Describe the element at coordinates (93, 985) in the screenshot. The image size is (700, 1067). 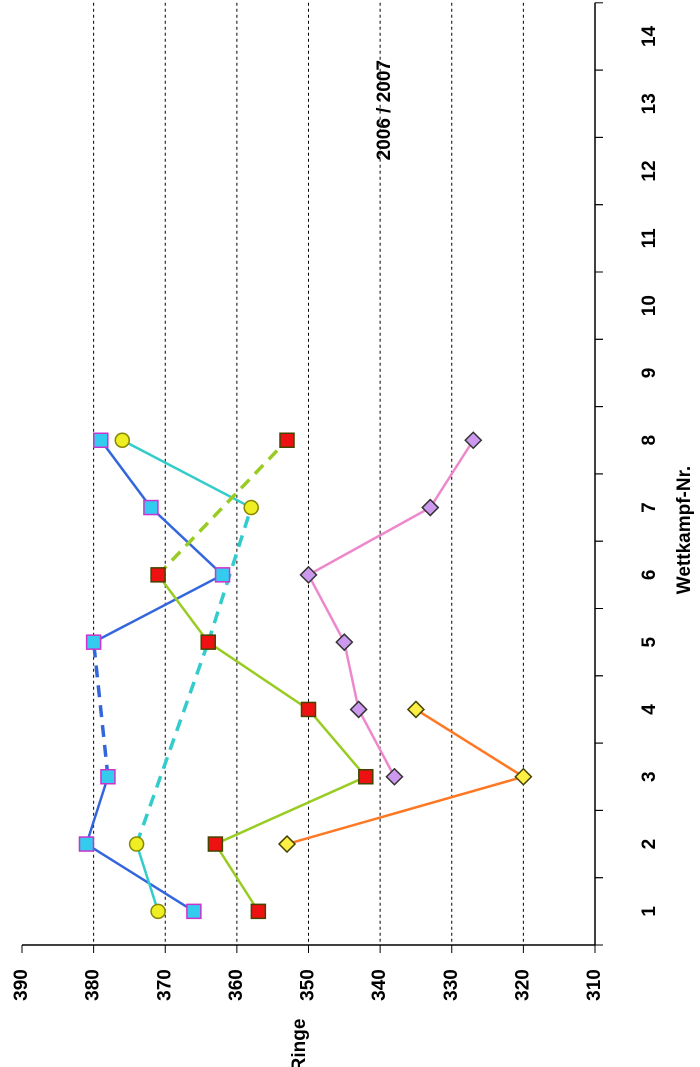
I see `y-tick-label: 380` at that location.